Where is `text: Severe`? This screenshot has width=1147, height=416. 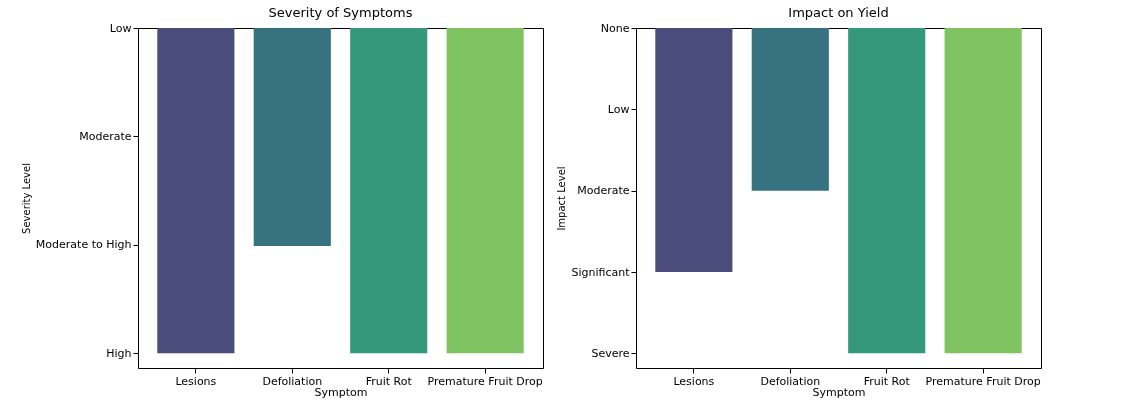 text: Severe is located at coordinates (610, 353).